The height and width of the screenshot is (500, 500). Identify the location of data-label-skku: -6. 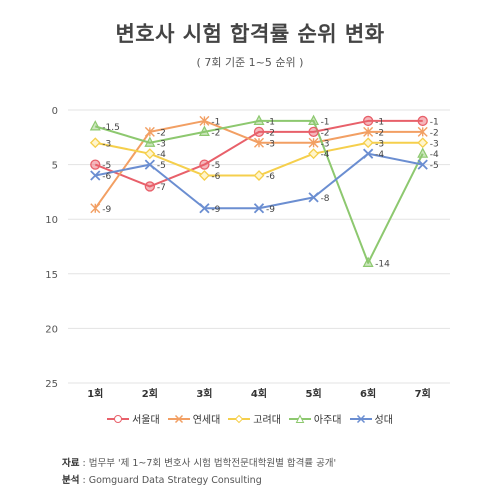
(106, 177).